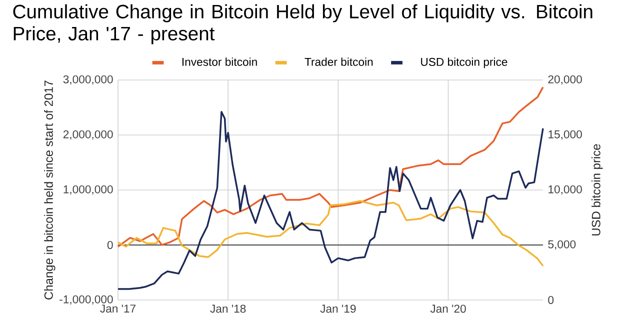 This screenshot has height=336, width=640. Describe the element at coordinates (448, 308) in the screenshot. I see `x-tick-label: Jan '20` at that location.